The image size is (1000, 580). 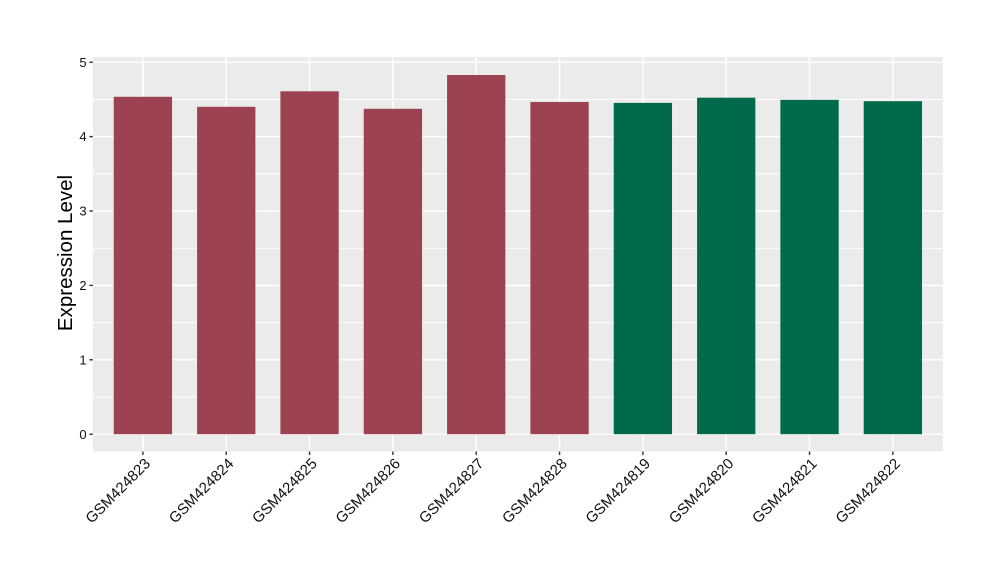 I want to click on svg-text: GSM424825, so click(x=285, y=491).